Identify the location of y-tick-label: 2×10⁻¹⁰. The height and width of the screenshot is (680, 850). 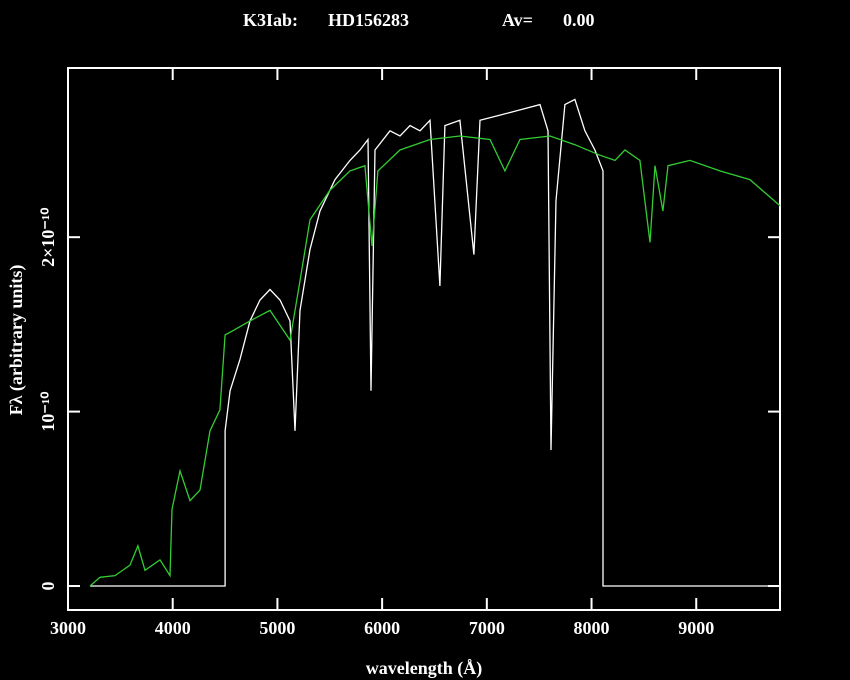
(48, 236).